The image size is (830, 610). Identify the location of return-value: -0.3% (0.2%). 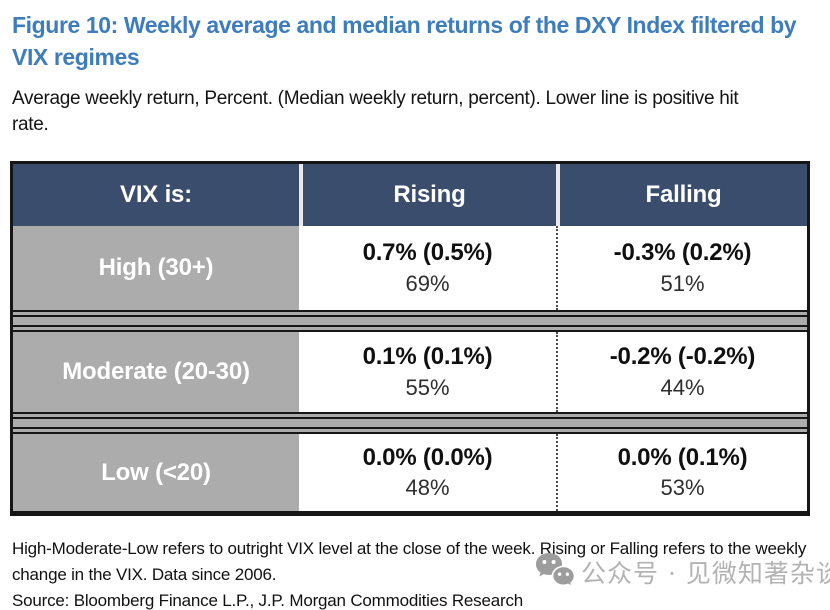
(682, 253).